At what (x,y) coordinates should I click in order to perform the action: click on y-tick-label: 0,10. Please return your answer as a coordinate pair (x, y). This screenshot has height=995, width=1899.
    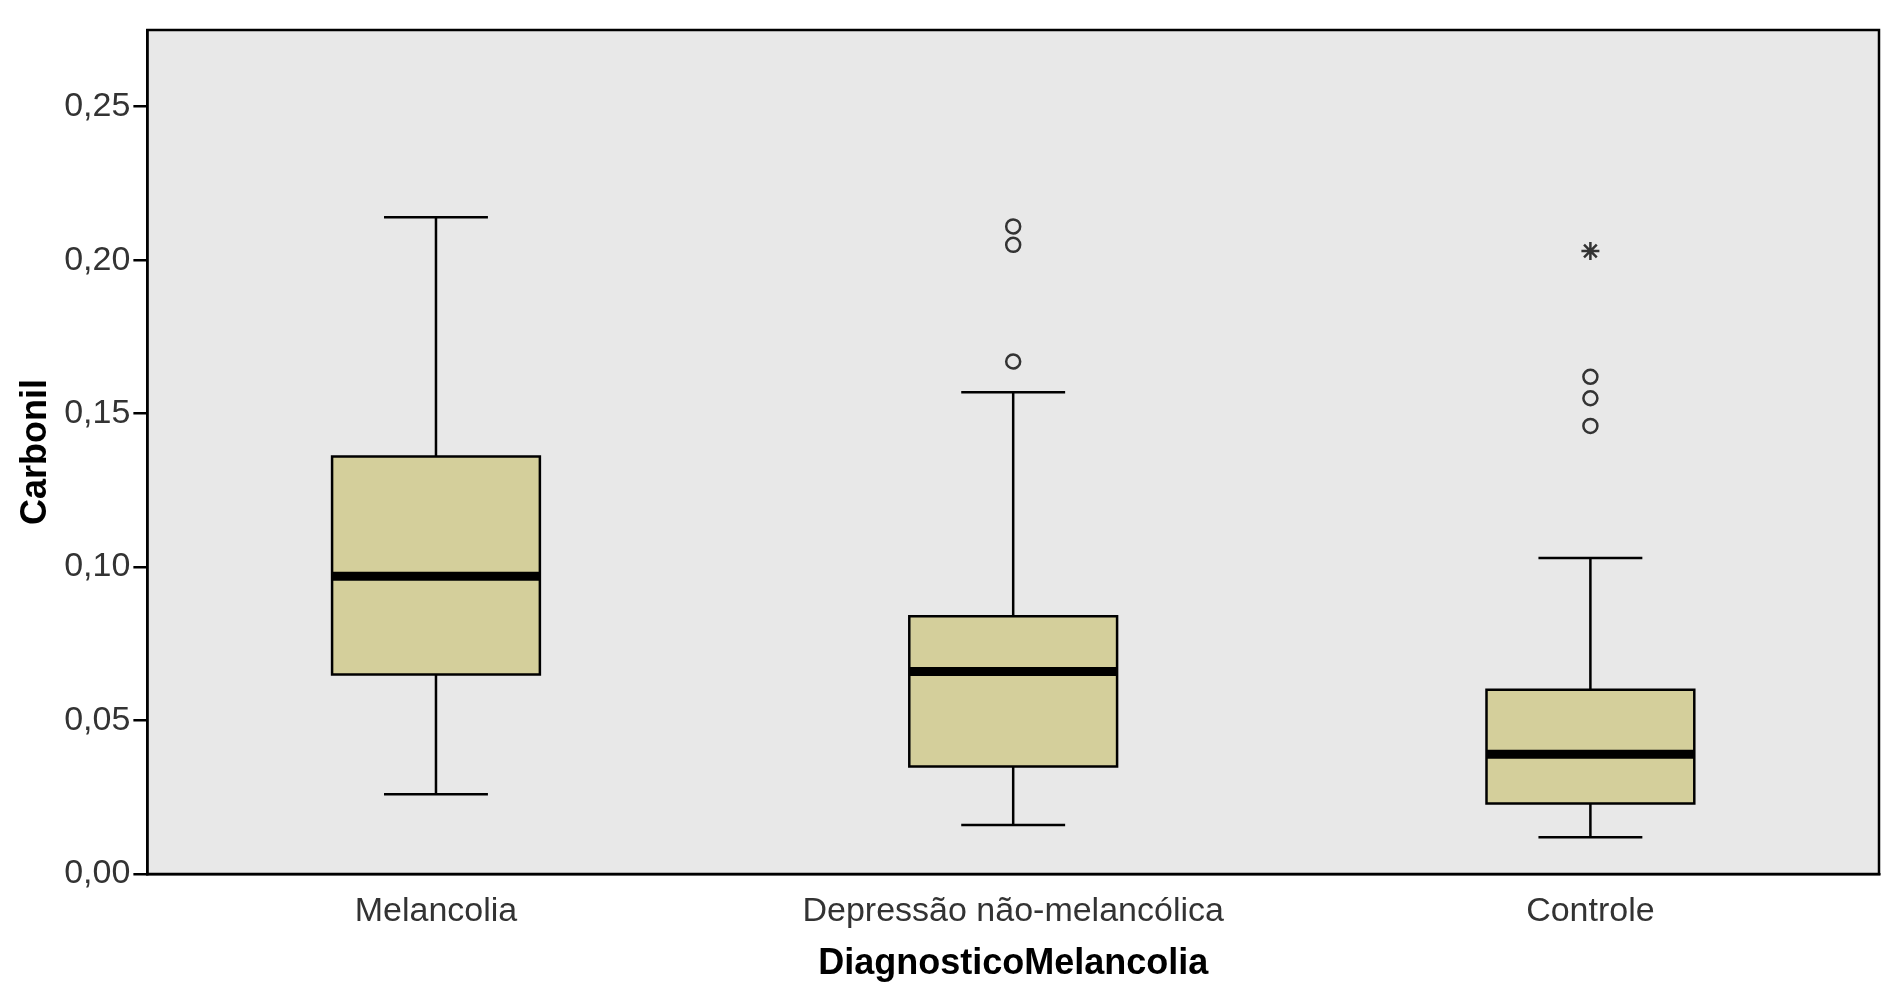
    Looking at the image, I should click on (97, 564).